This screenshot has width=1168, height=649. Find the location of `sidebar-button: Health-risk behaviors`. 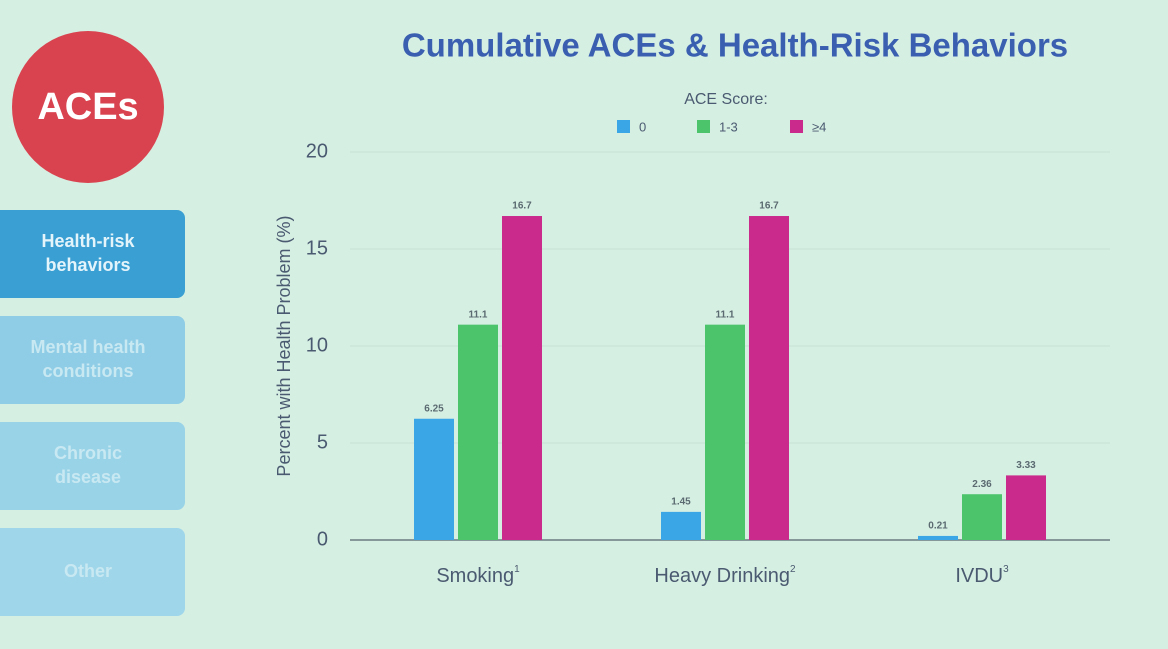

sidebar-button: Health-risk behaviors is located at coordinates (92, 254).